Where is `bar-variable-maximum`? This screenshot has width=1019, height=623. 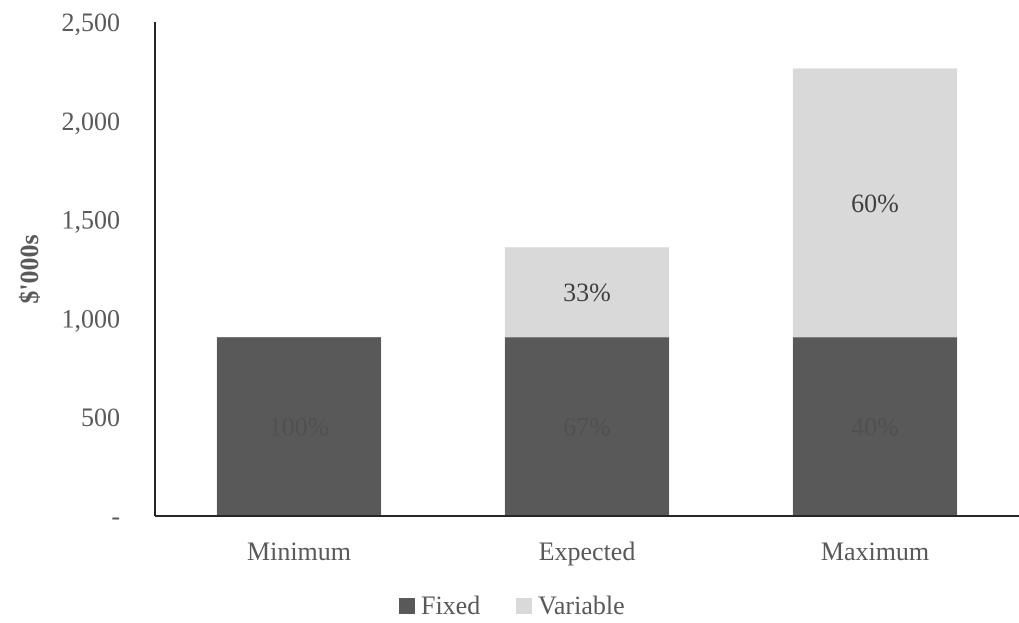 bar-variable-maximum is located at coordinates (875, 203).